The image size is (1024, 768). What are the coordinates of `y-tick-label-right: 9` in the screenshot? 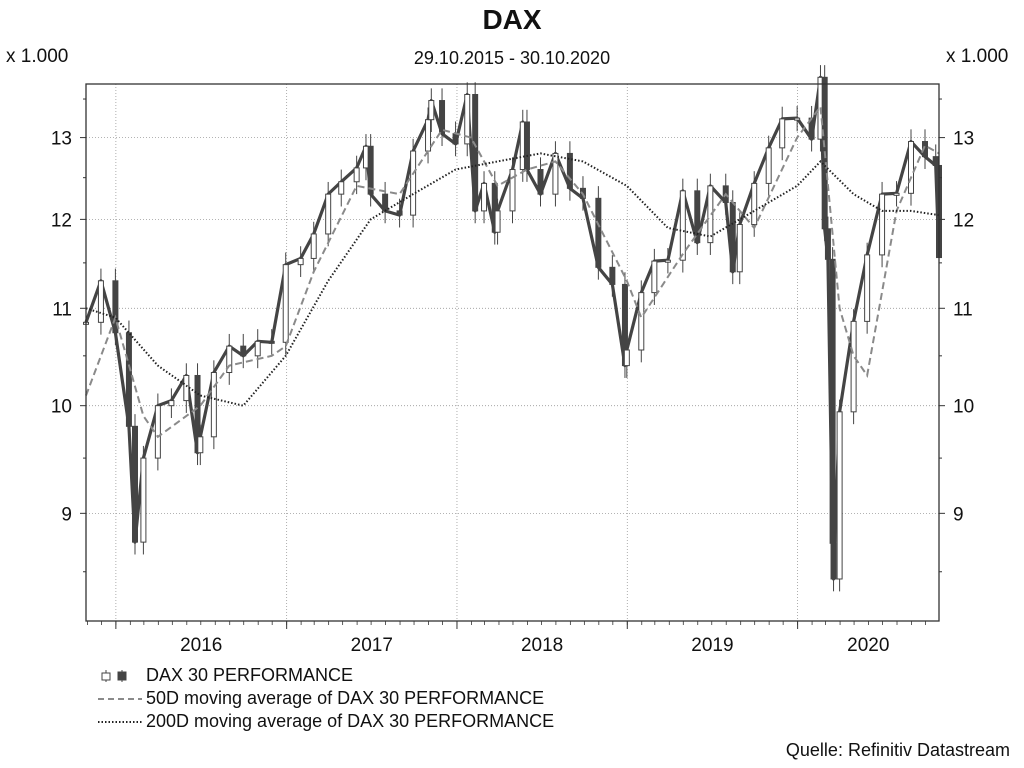 It's located at (958, 514).